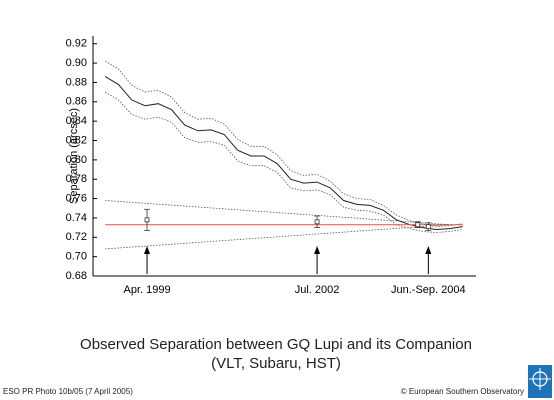 Image resolution: width=554 pixels, height=400 pixels. Describe the element at coordinates (276, 363) in the screenshot. I see `chart-subtitle: (VLT, Subaru, HST)` at that location.